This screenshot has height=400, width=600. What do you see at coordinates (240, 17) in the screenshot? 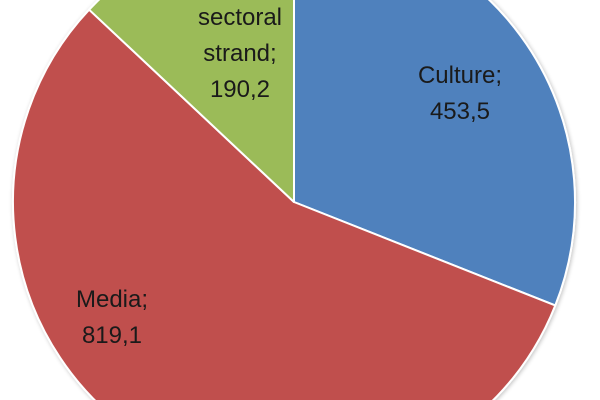
I see `label-category: sectoral` at bounding box center [240, 17].